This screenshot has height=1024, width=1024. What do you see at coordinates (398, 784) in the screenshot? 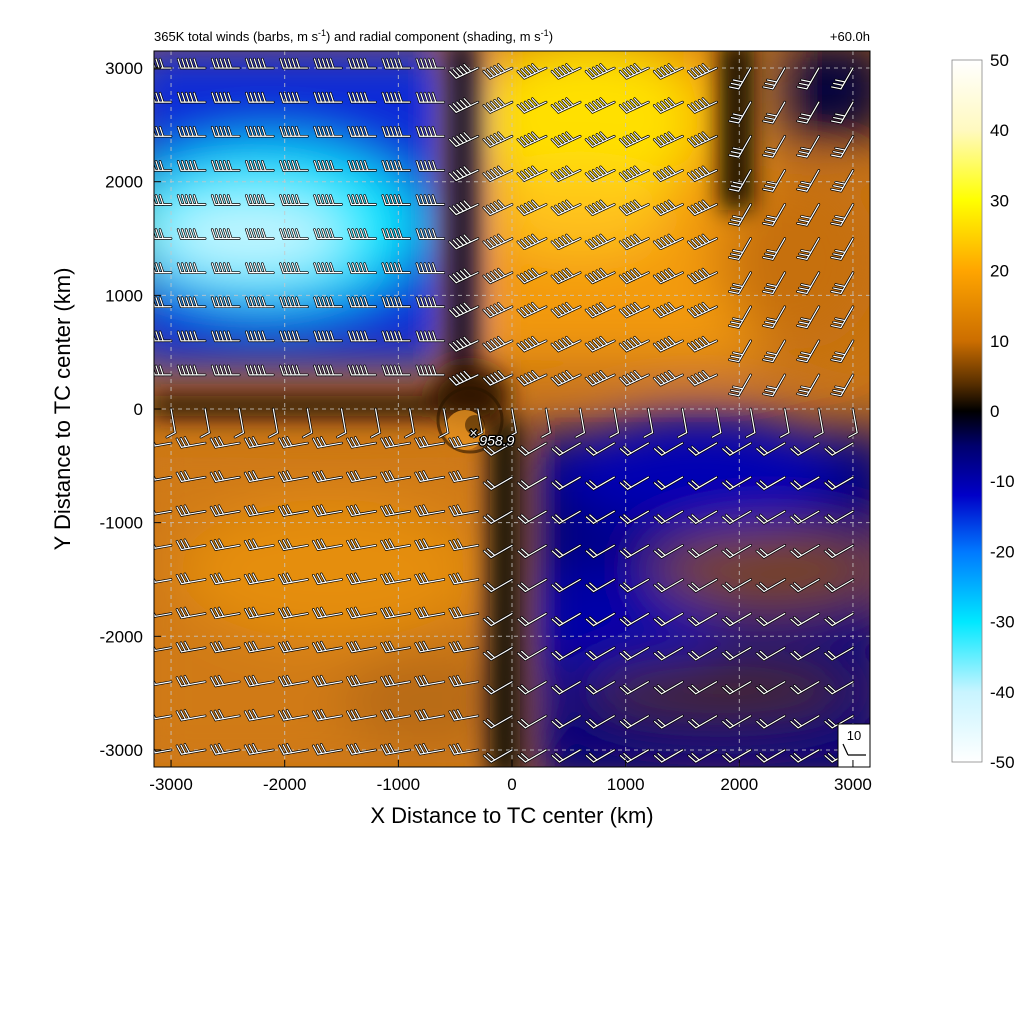
I see `x-tick-label: -1000` at bounding box center [398, 784].